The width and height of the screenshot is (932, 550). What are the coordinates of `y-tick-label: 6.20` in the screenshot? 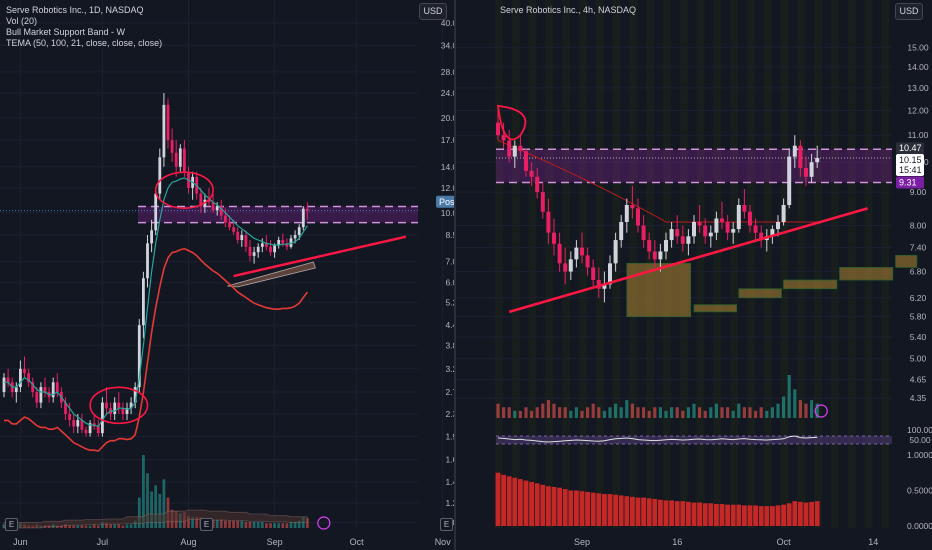 It's located at (918, 298).